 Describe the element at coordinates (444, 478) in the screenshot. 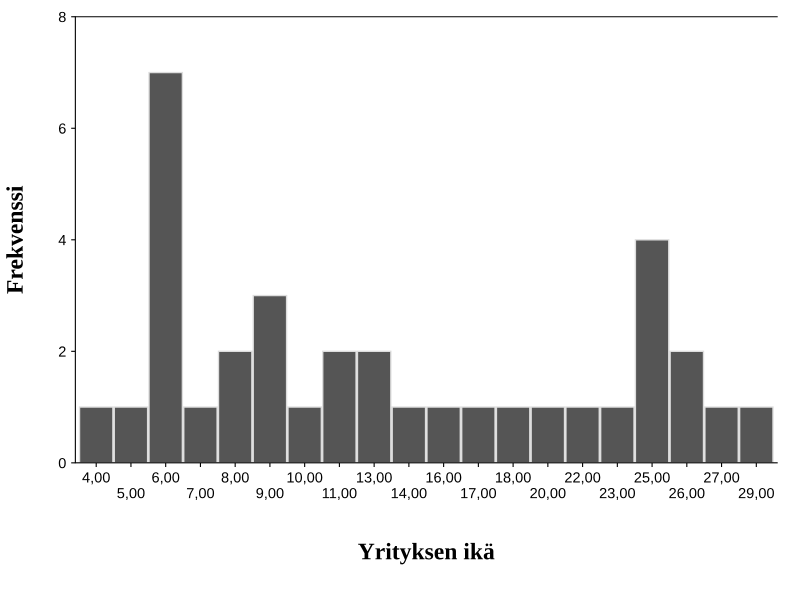

I see `x-tick-label: 16,00` at that location.